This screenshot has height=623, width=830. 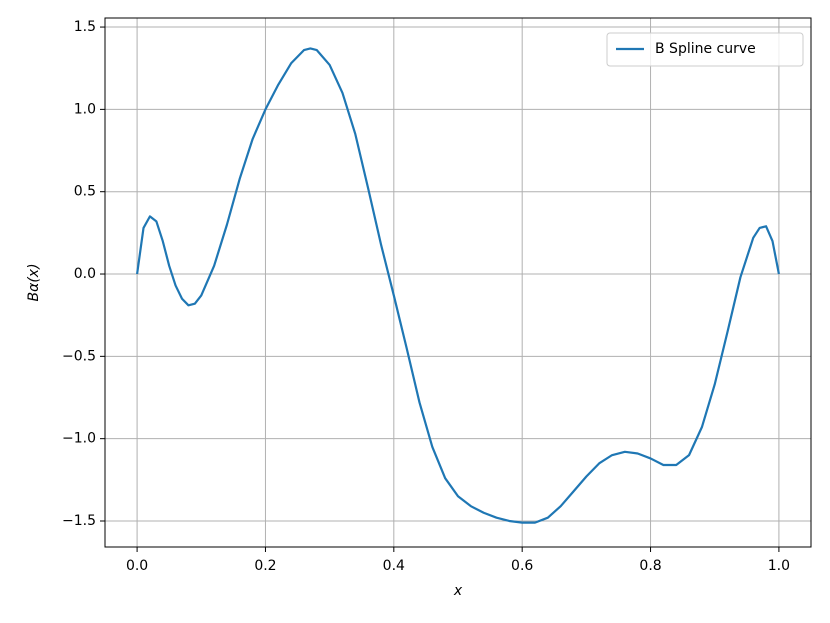 What do you see at coordinates (85, 274) in the screenshot?
I see `y-tick-label: 0.0` at bounding box center [85, 274].